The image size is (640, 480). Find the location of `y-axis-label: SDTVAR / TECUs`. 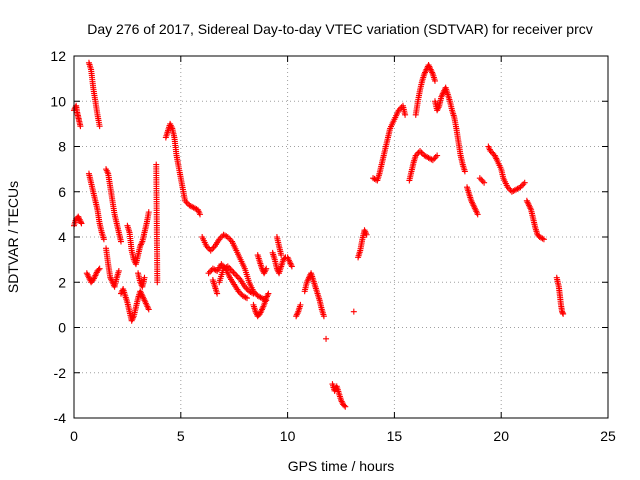

y-axis-label: SDTVAR / TECUs is located at coordinates (13, 237).